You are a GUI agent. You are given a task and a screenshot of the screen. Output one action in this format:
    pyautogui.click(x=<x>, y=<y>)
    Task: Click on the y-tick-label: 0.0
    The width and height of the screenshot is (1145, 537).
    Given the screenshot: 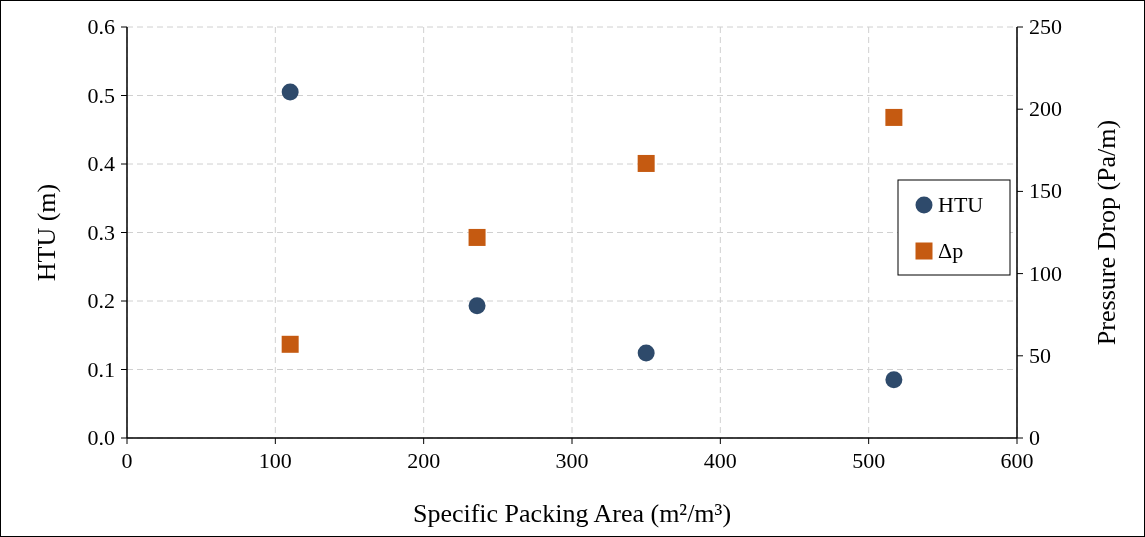 What is the action you would take?
    pyautogui.click(x=101, y=437)
    